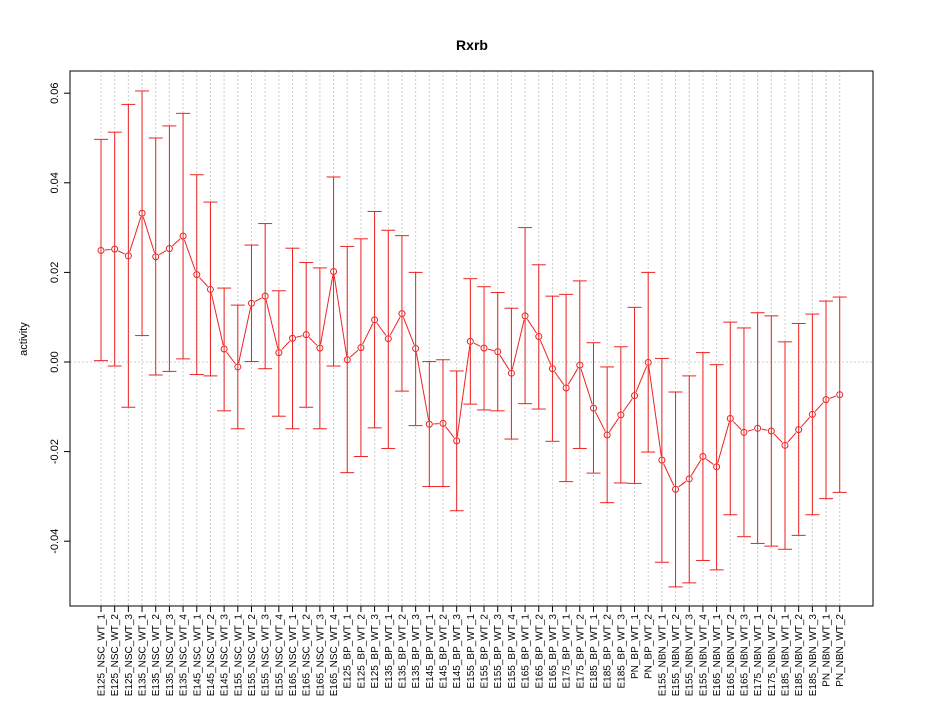  What do you see at coordinates (485, 651) in the screenshot?
I see `x-tick-label: E155_BP_WT_2` at bounding box center [485, 651].